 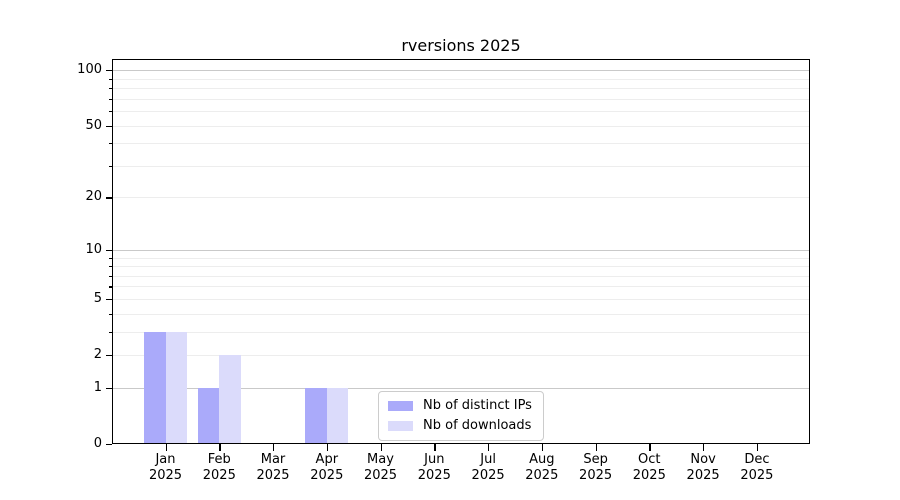 I want to click on y-axis-tick-label: 5, so click(x=97, y=298).